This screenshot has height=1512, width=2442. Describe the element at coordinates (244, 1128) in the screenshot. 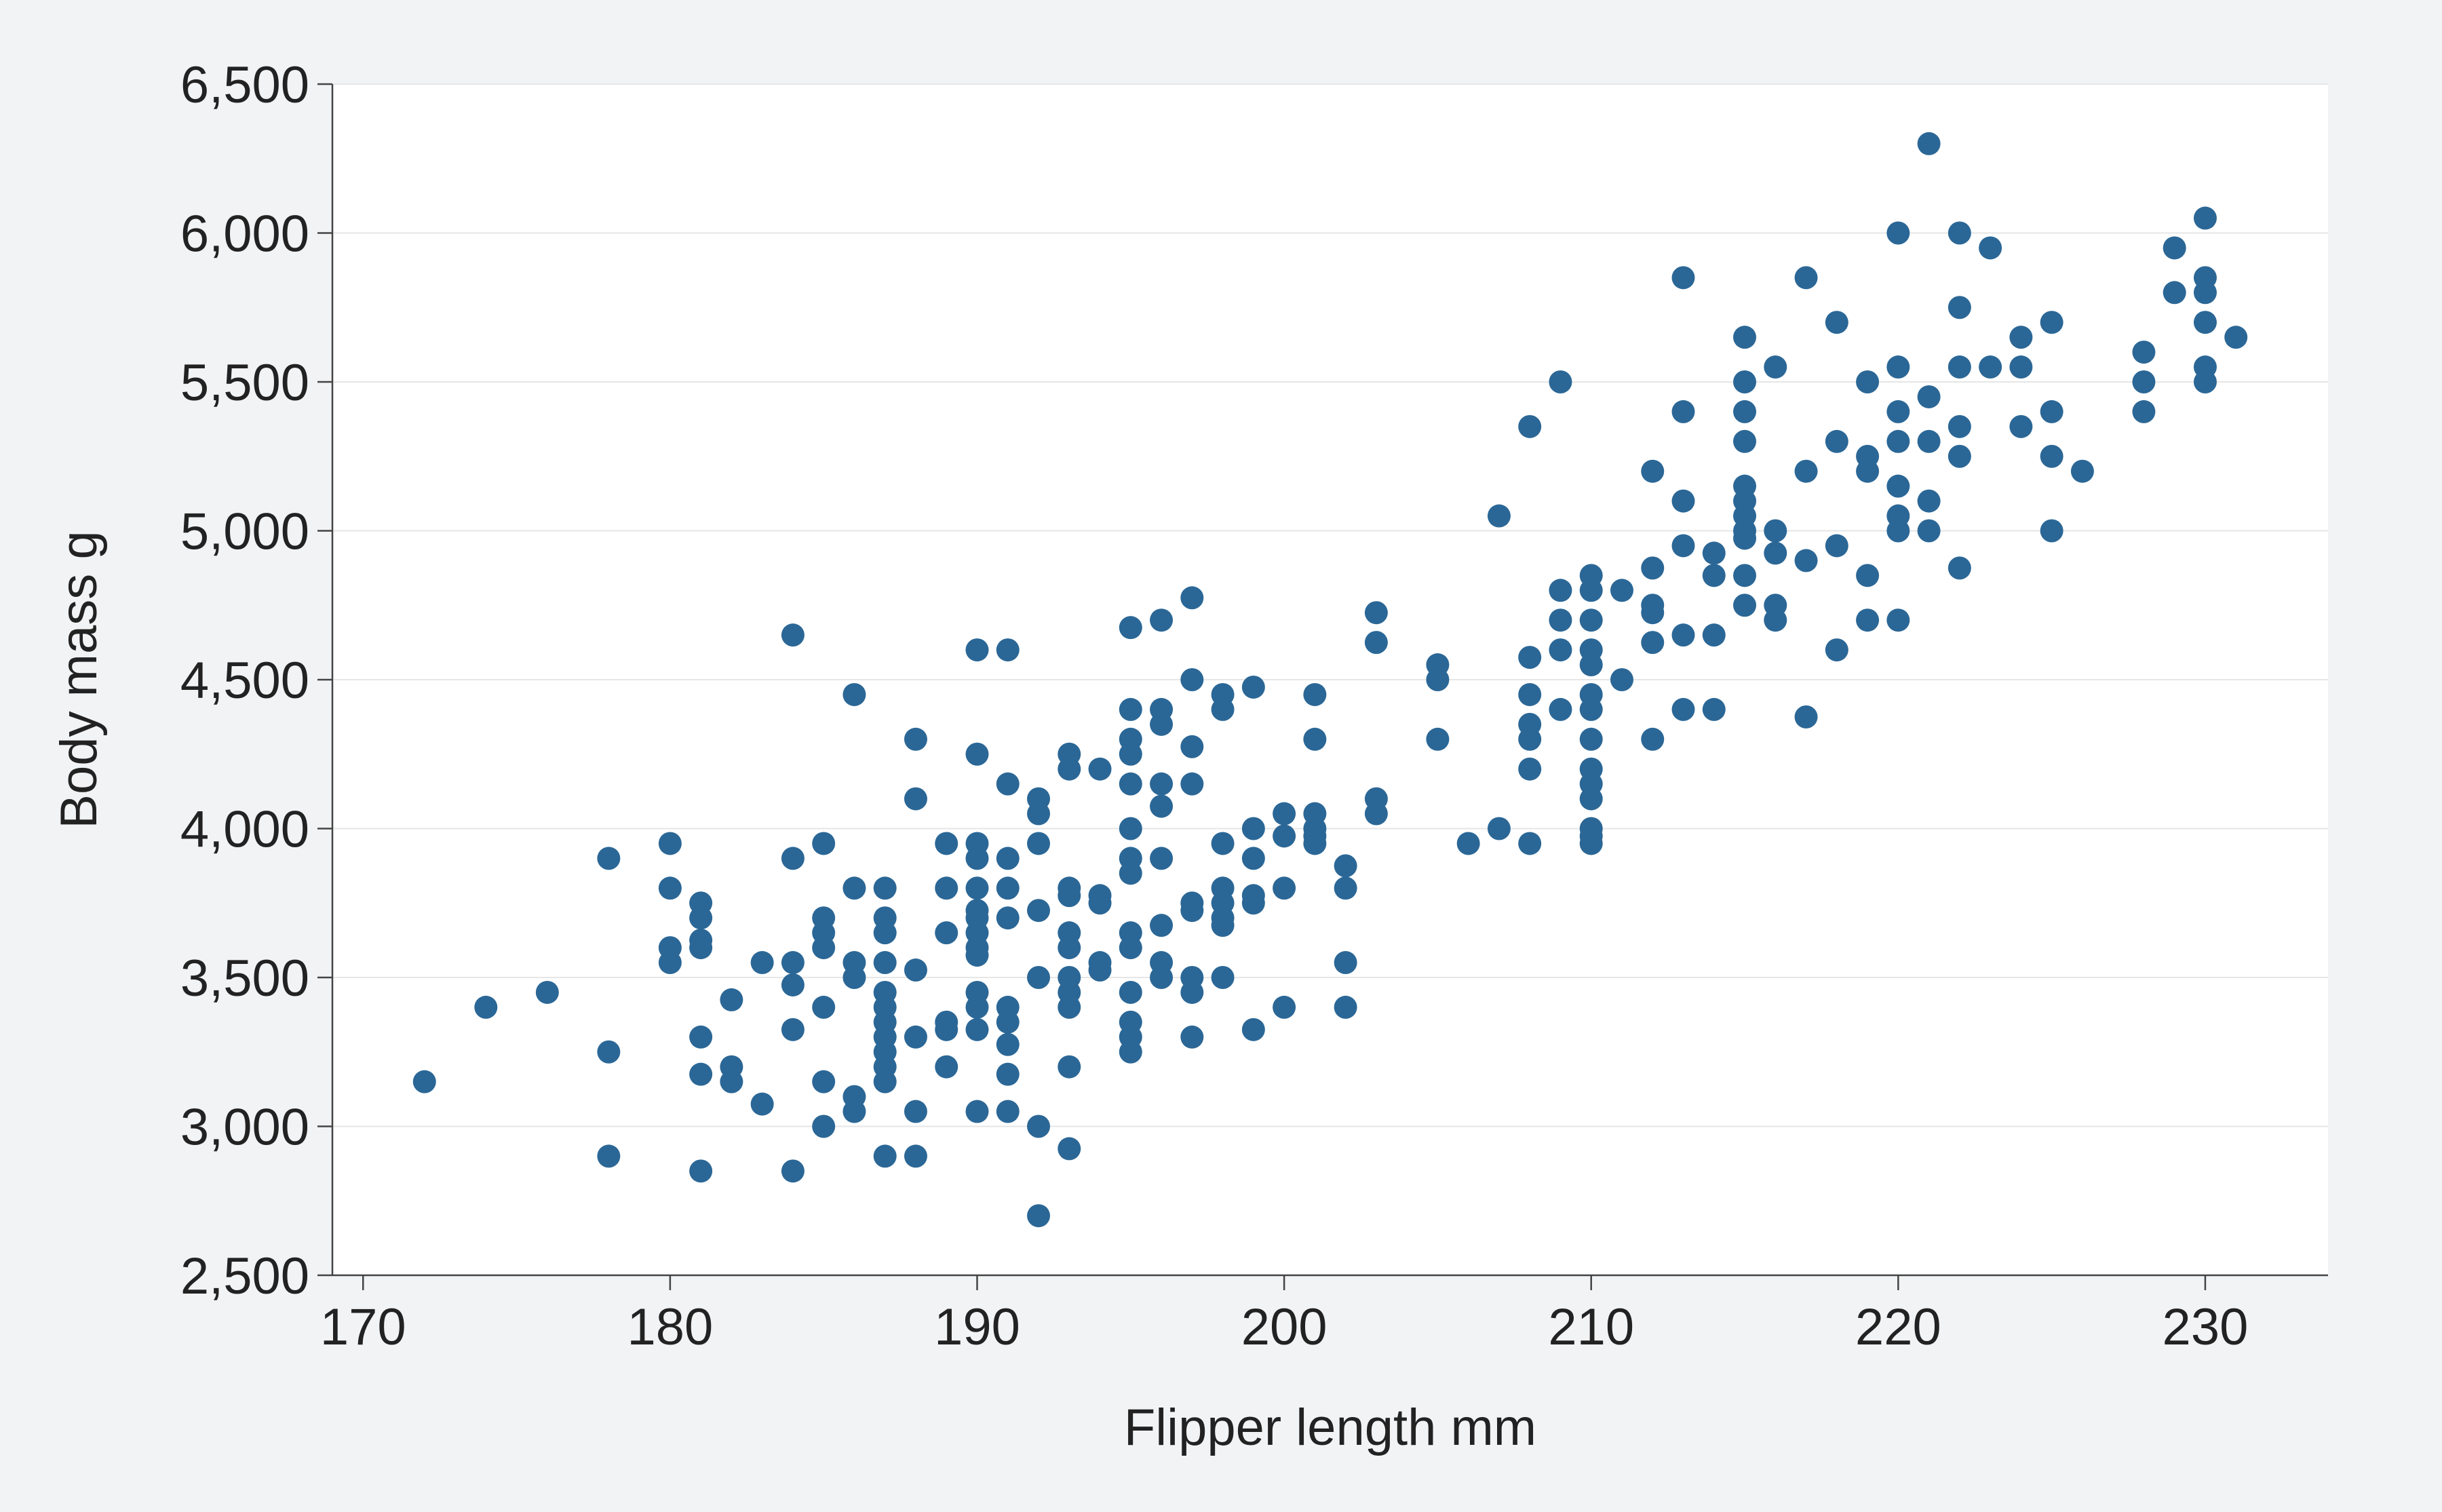

I see `y-tick-label: 3,000` at that location.